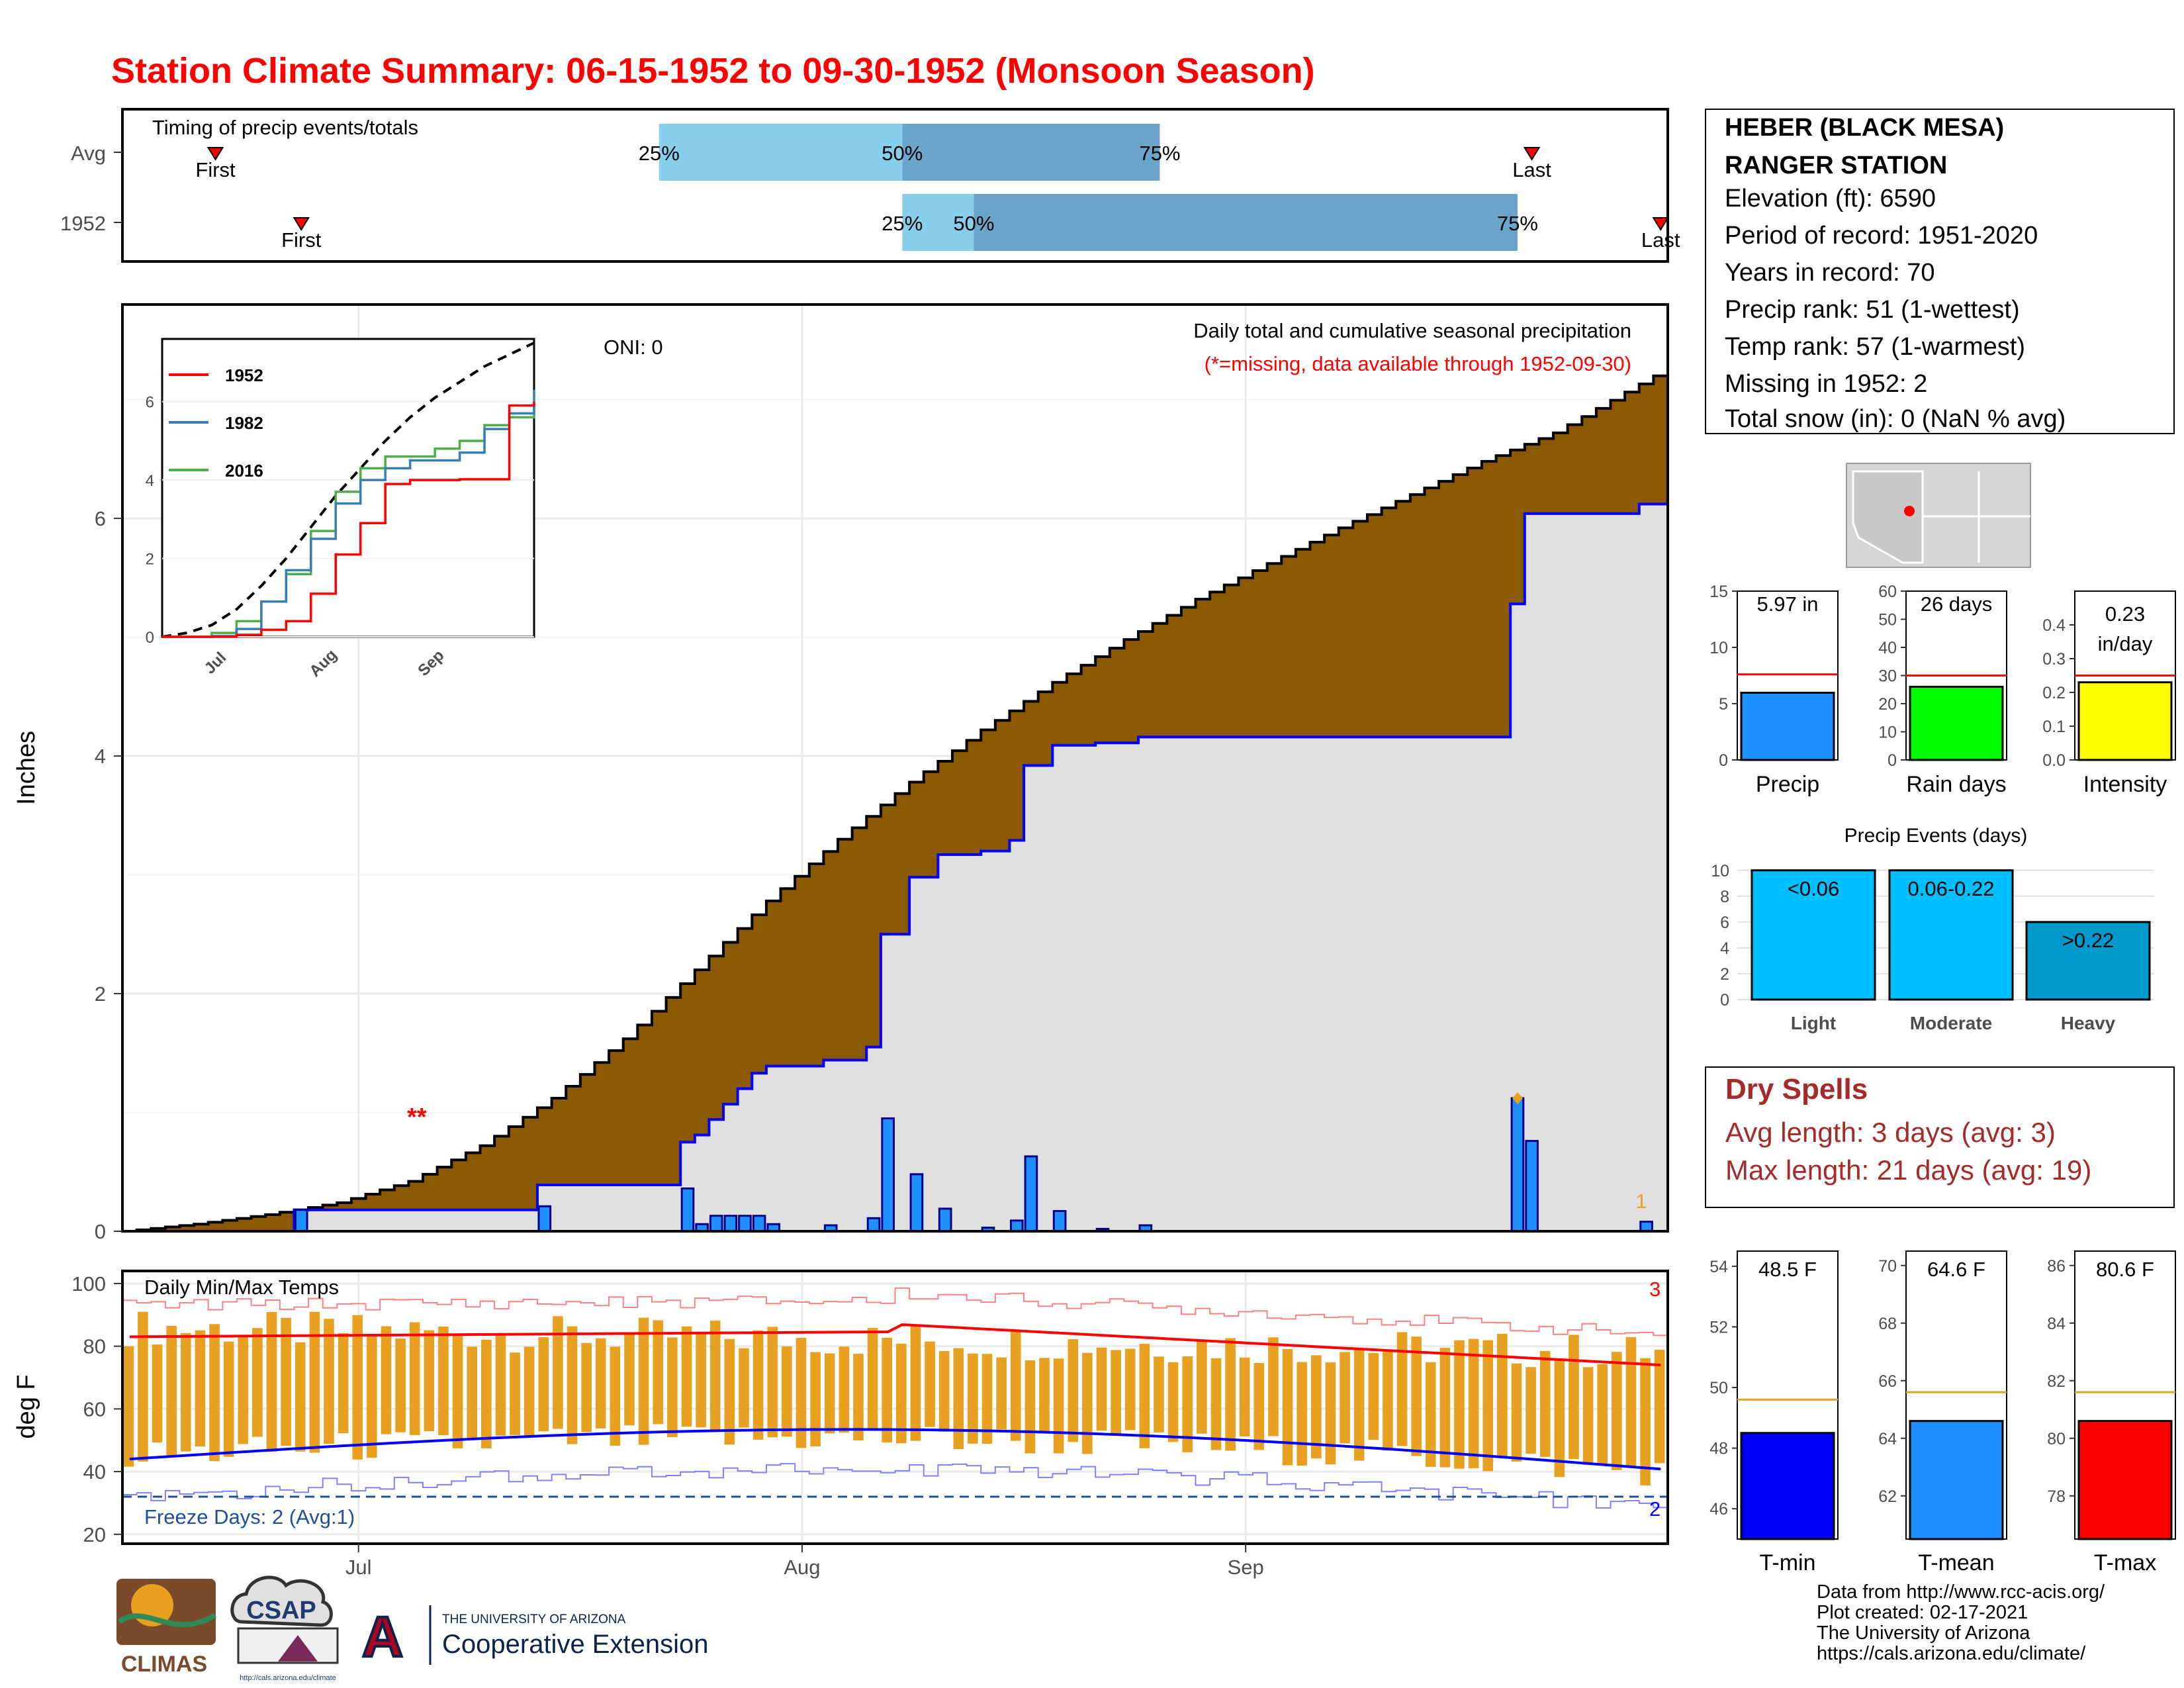 The height and width of the screenshot is (1688, 2184). What do you see at coordinates (895, 1449) in the screenshot?
I see `average-min-line` at bounding box center [895, 1449].